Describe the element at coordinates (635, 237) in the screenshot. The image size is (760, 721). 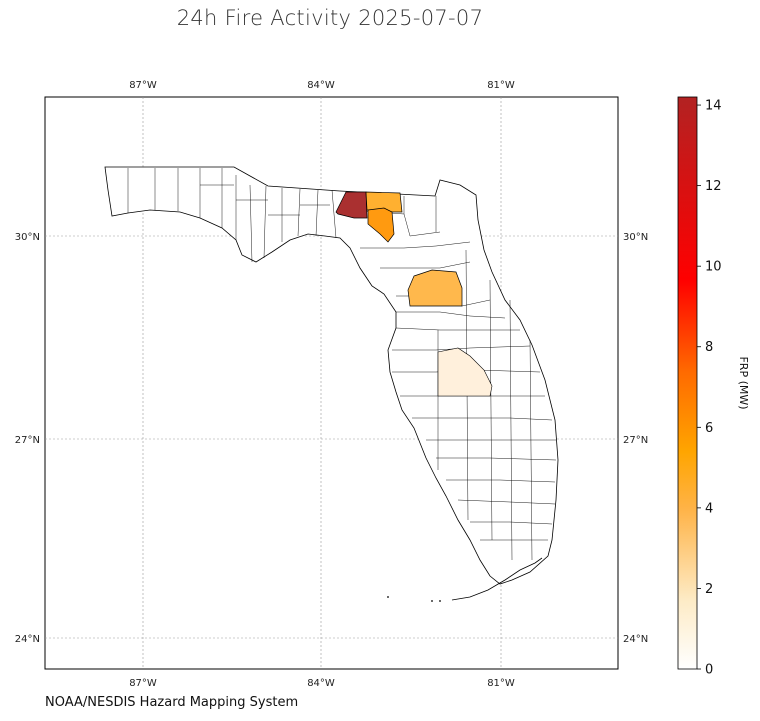
I see `lat-tick-right-30: 30°N` at that location.